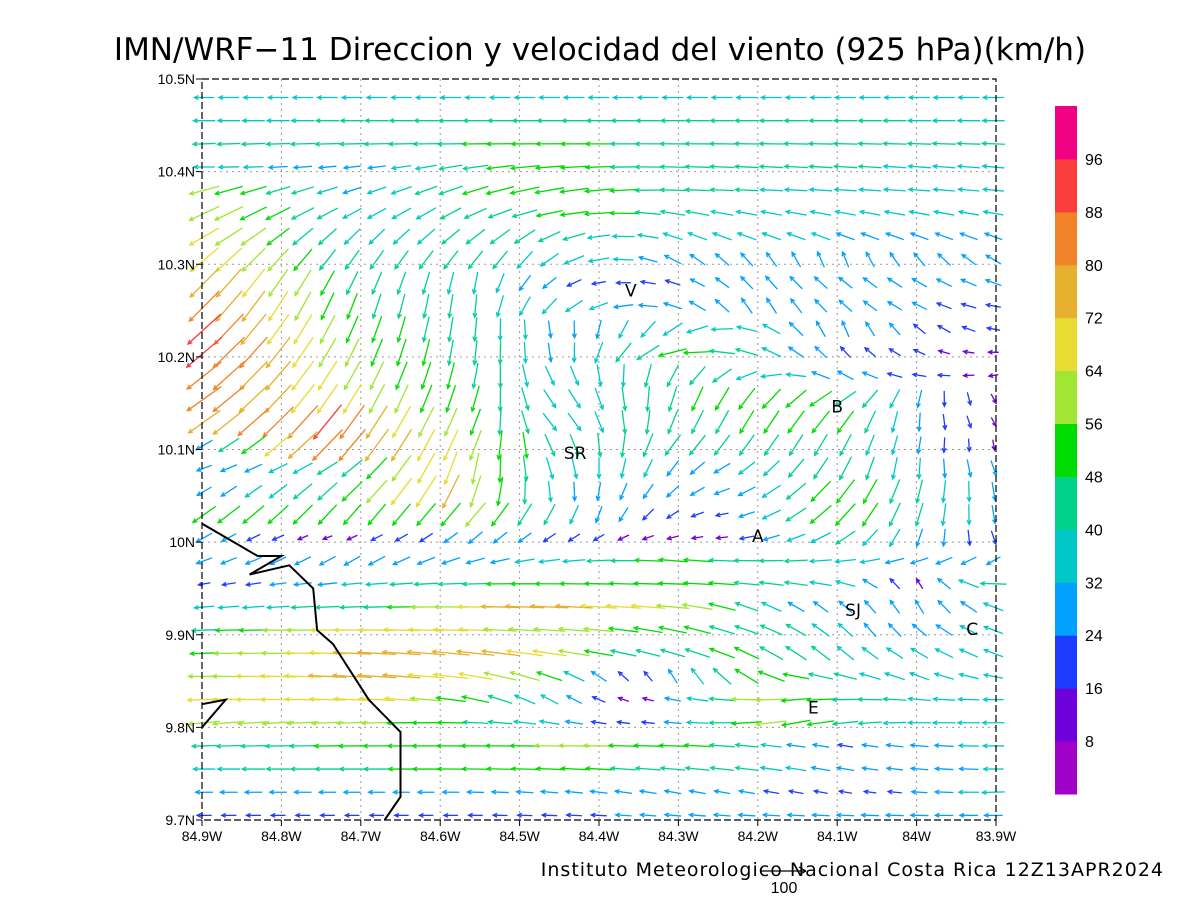 The width and height of the screenshot is (1200, 900). Describe the element at coordinates (176, 79) in the screenshot. I see `y-tick-label: 10.5N` at that location.